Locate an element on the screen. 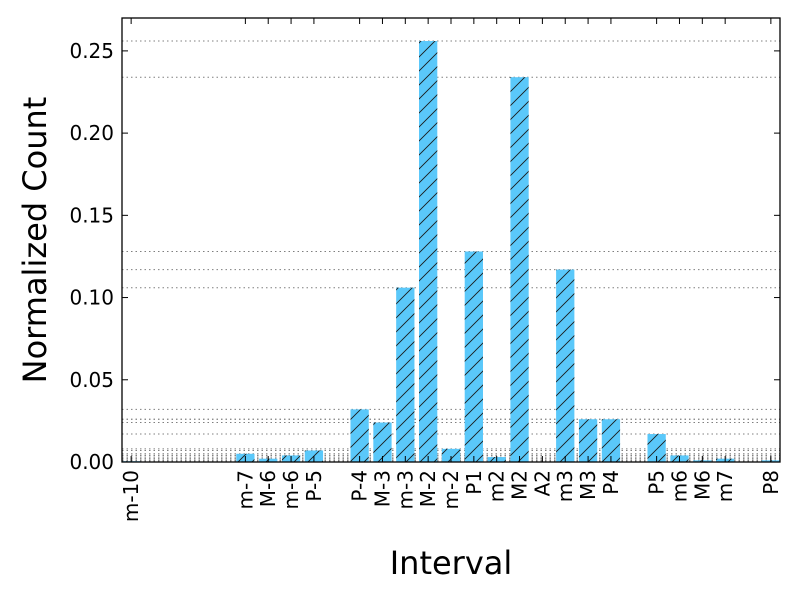 The height and width of the screenshot is (600, 800). y-tick-label: 0.10 is located at coordinates (91, 298).